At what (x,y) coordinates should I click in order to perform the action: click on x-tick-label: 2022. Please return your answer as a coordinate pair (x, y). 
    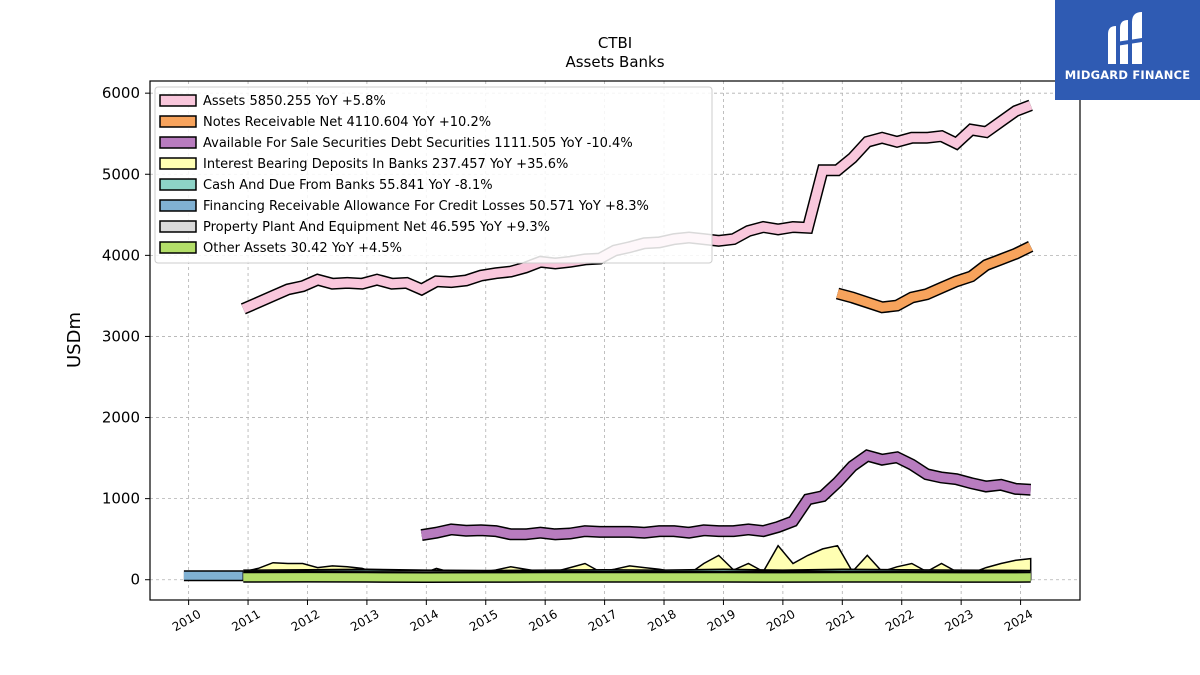
    Looking at the image, I should click on (899, 620).